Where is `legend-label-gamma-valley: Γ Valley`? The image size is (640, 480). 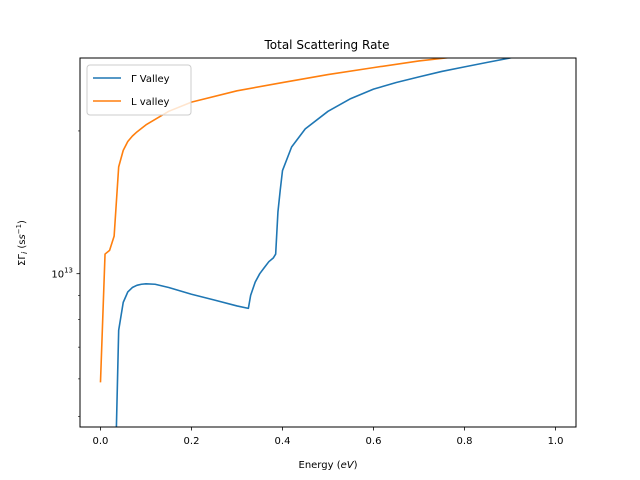
legend-label-gamma-valley: Γ Valley is located at coordinates (150, 79).